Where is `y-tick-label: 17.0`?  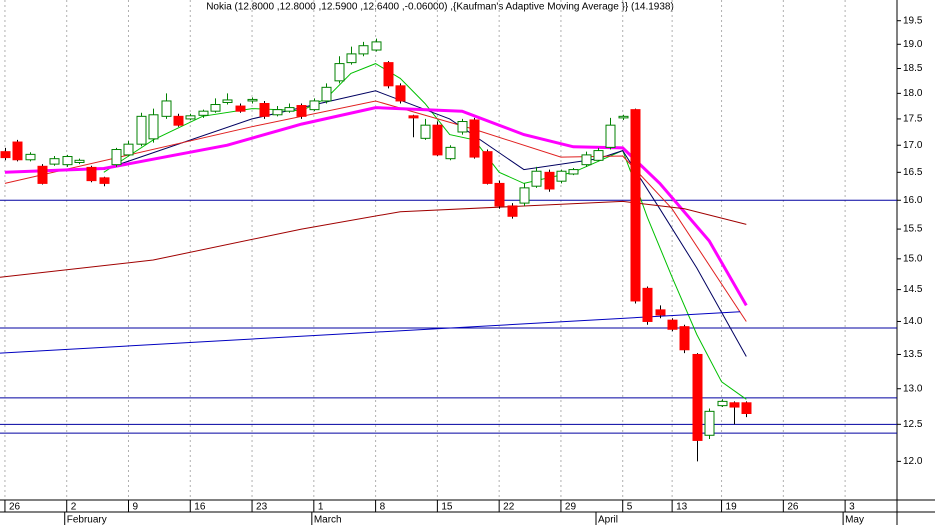 y-tick-label: 17.0 is located at coordinates (913, 145).